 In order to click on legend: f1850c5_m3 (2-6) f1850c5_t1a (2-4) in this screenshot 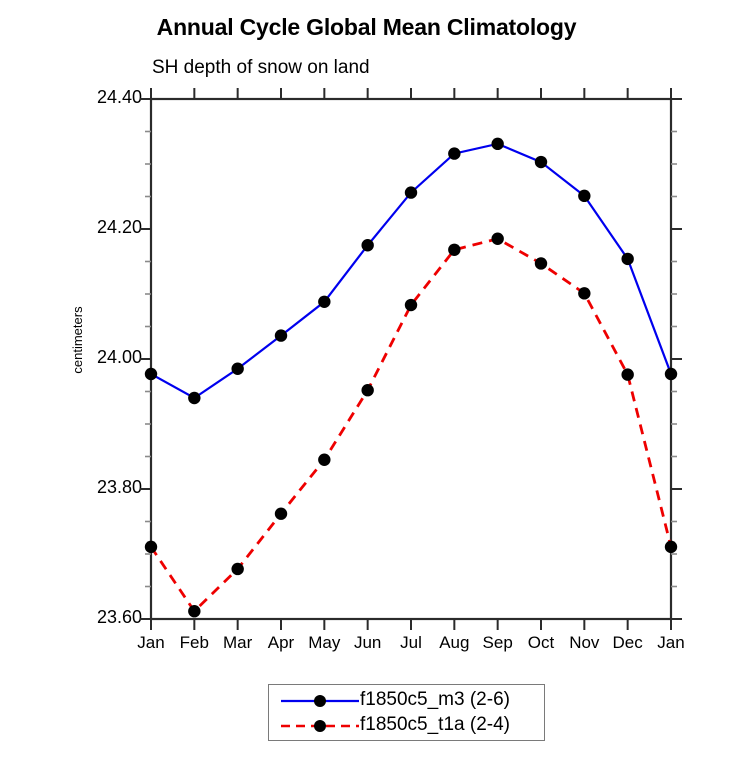, I will do `click(406, 712)`.